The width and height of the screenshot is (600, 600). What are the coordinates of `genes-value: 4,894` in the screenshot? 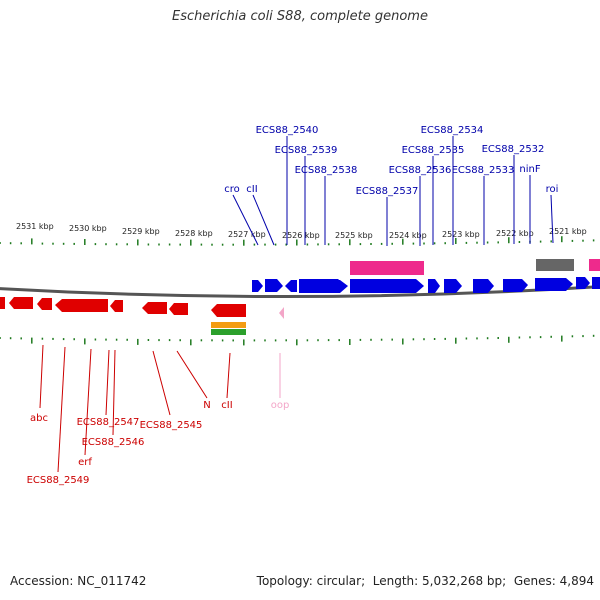 It's located at (576, 581).